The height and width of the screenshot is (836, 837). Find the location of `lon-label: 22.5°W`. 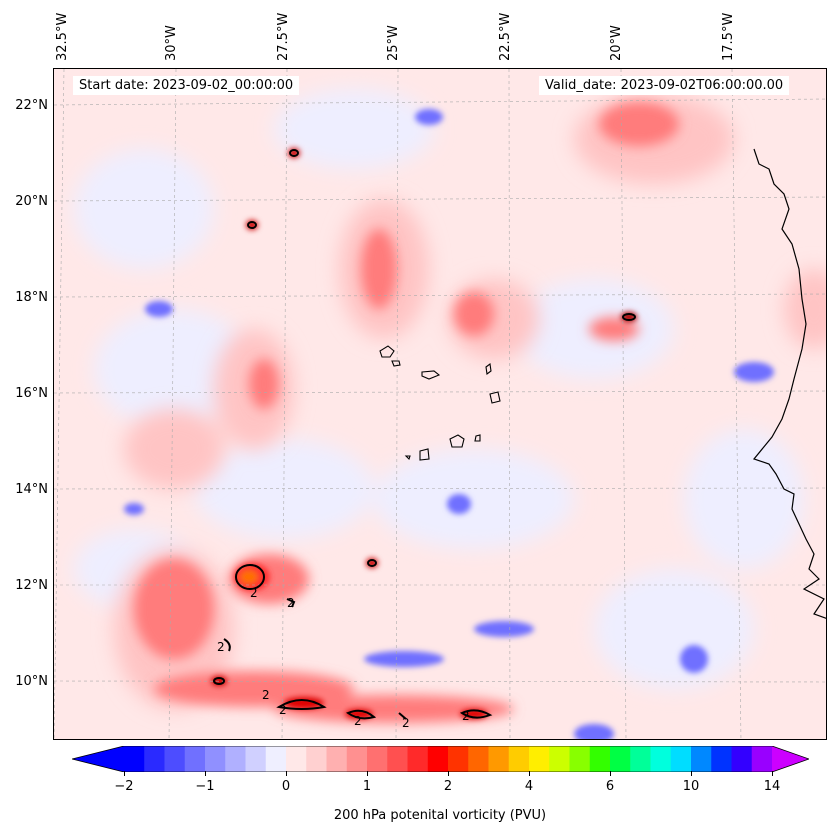

lon-label: 22.5°W is located at coordinates (505, 36).